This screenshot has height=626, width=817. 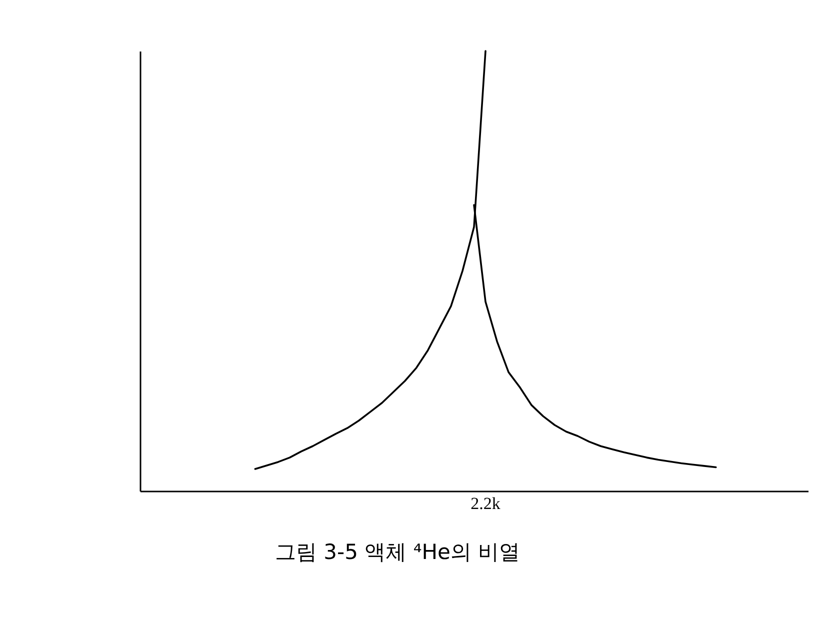 I want to click on text: 2.2k, so click(x=485, y=503).